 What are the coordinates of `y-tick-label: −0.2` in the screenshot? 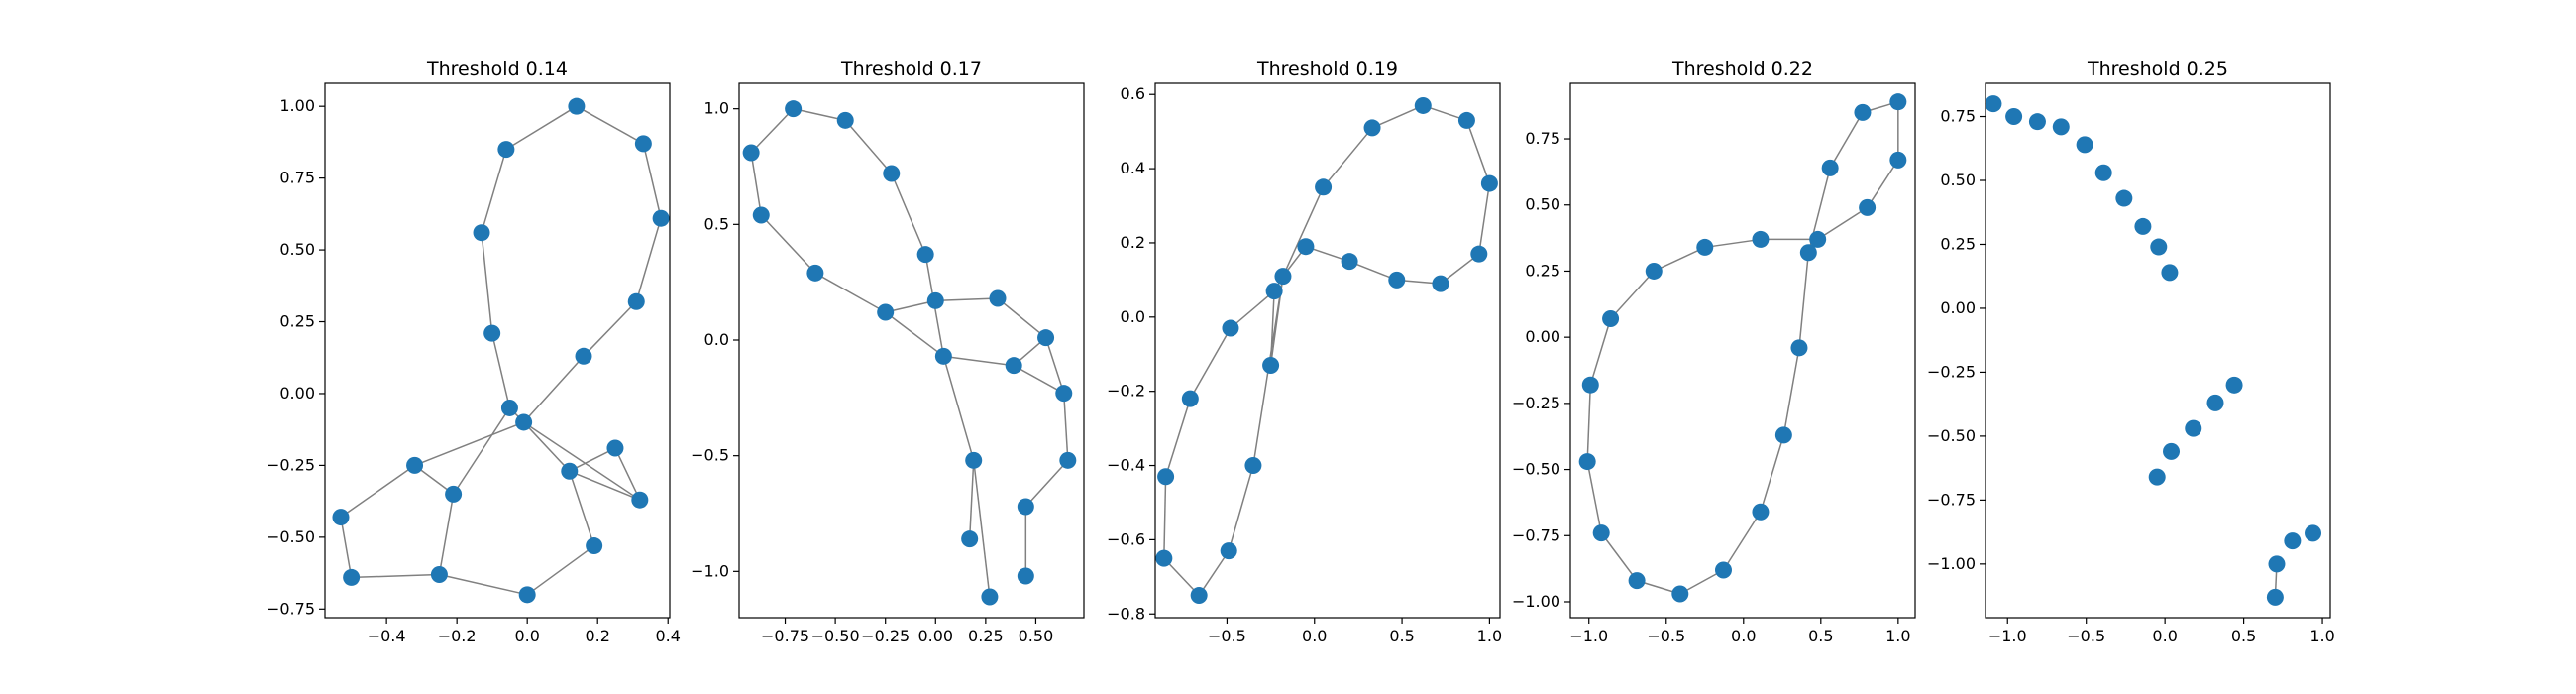 It's located at (1126, 391).